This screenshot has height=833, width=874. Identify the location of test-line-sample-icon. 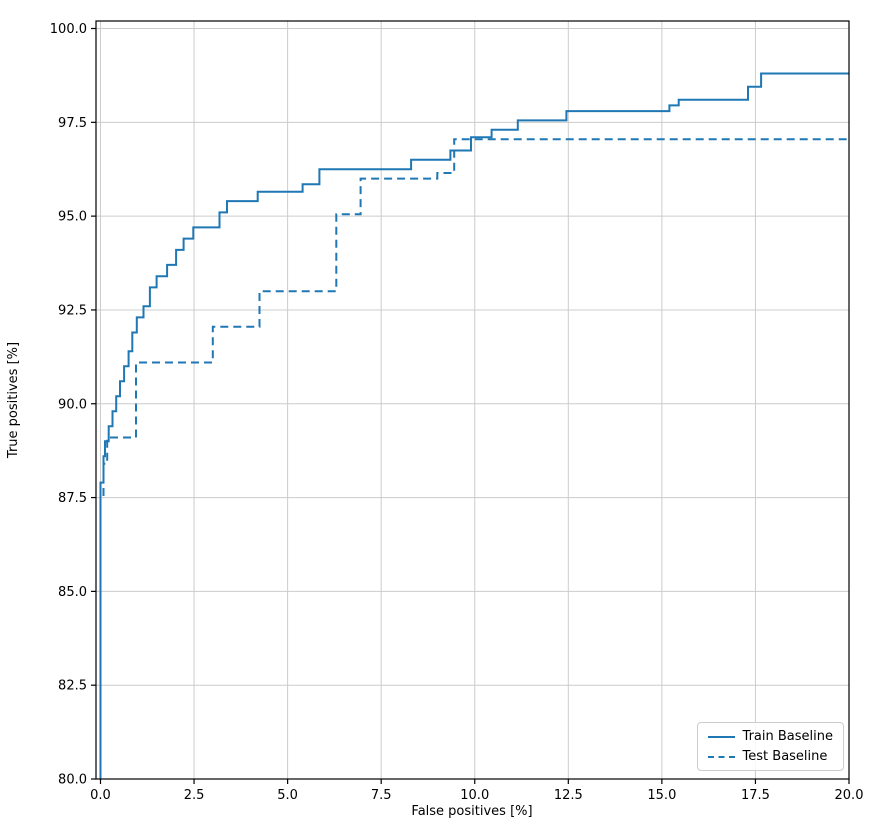
(721, 756).